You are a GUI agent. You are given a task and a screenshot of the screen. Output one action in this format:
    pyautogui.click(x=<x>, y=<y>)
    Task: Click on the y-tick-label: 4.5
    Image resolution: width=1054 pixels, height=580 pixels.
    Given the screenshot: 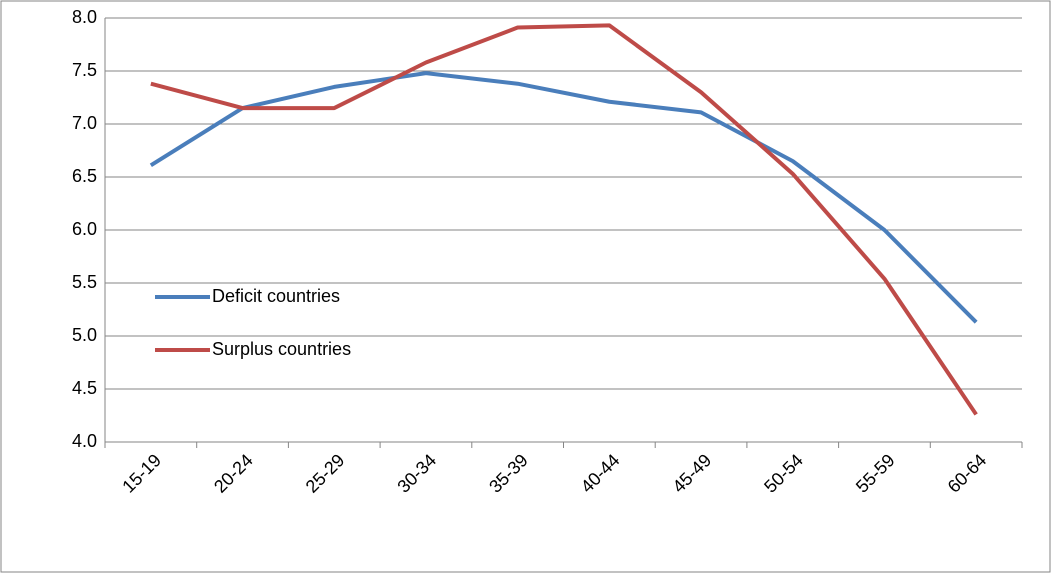 What is the action you would take?
    pyautogui.click(x=84, y=388)
    